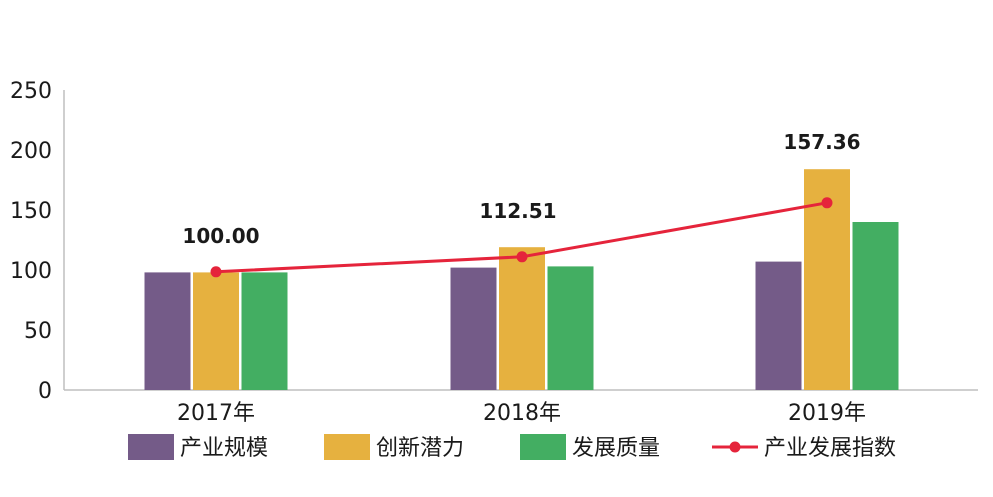 The image size is (993, 497). What do you see at coordinates (31, 271) in the screenshot?
I see `y-tick-label-100: 100` at bounding box center [31, 271].